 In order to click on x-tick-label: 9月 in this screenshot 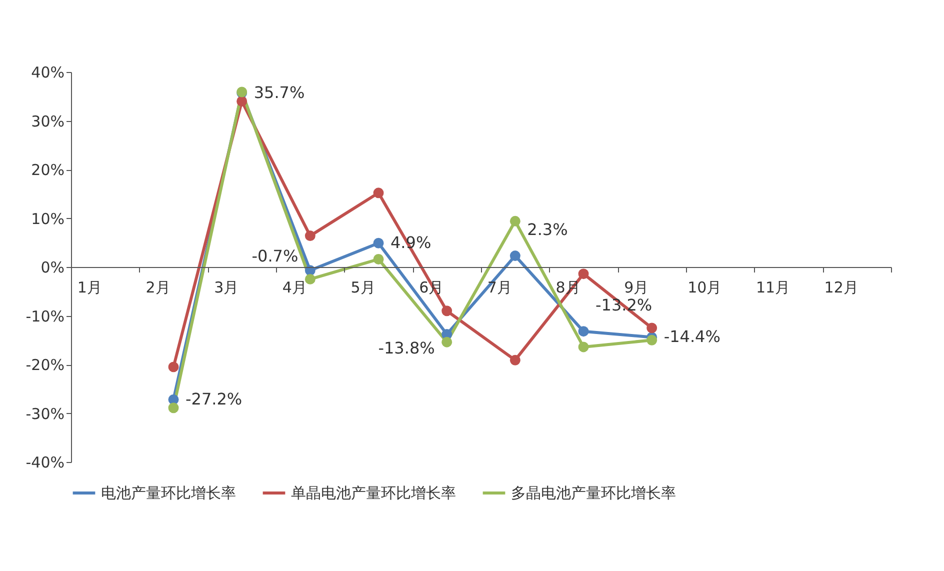, I will do `click(636, 287)`.